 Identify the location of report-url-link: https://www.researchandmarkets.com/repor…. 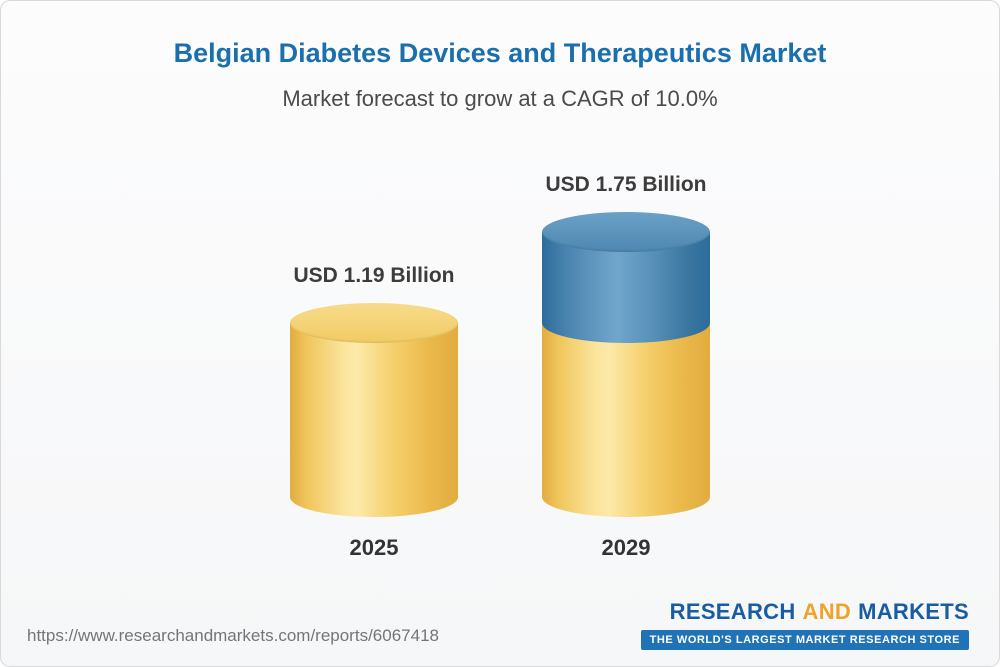
(233, 635).